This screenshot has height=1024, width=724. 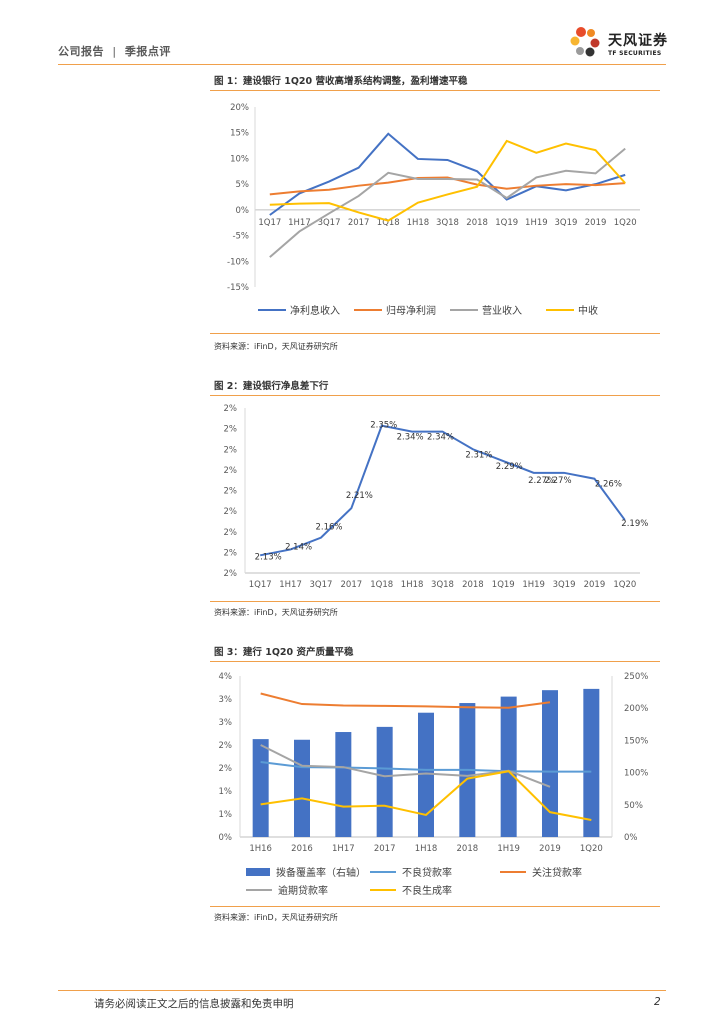 I want to click on y-right-tick-label: 50%, so click(x=633, y=806).